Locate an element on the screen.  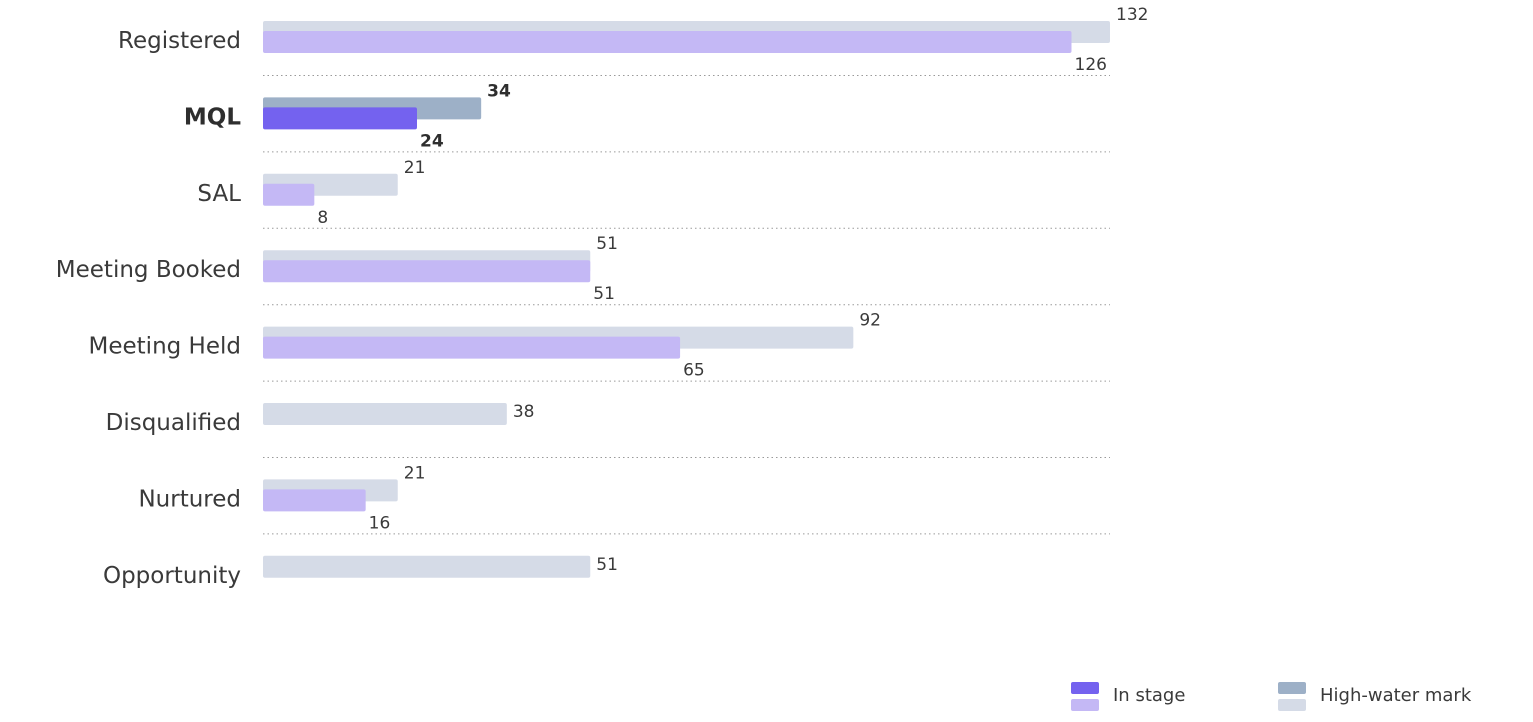
value-label-high-water: 132 is located at coordinates (1132, 15).